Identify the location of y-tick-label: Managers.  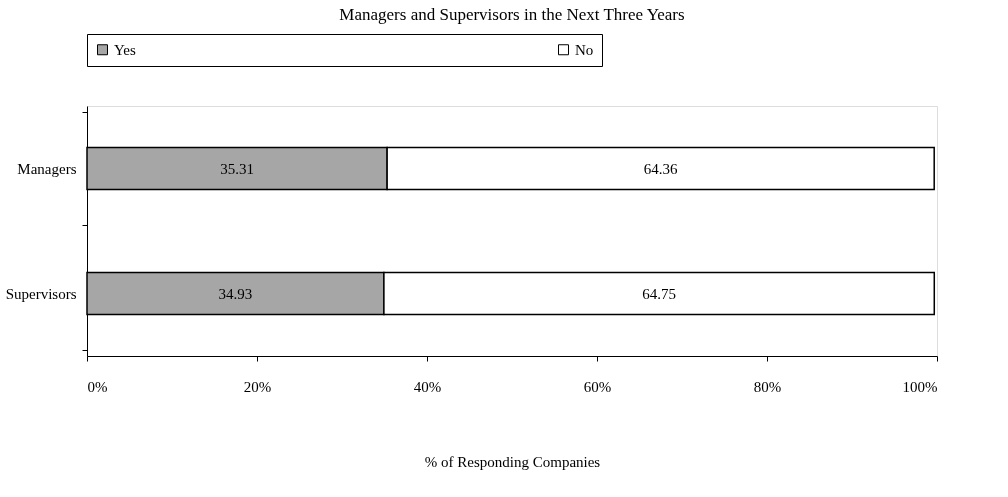
(47, 169).